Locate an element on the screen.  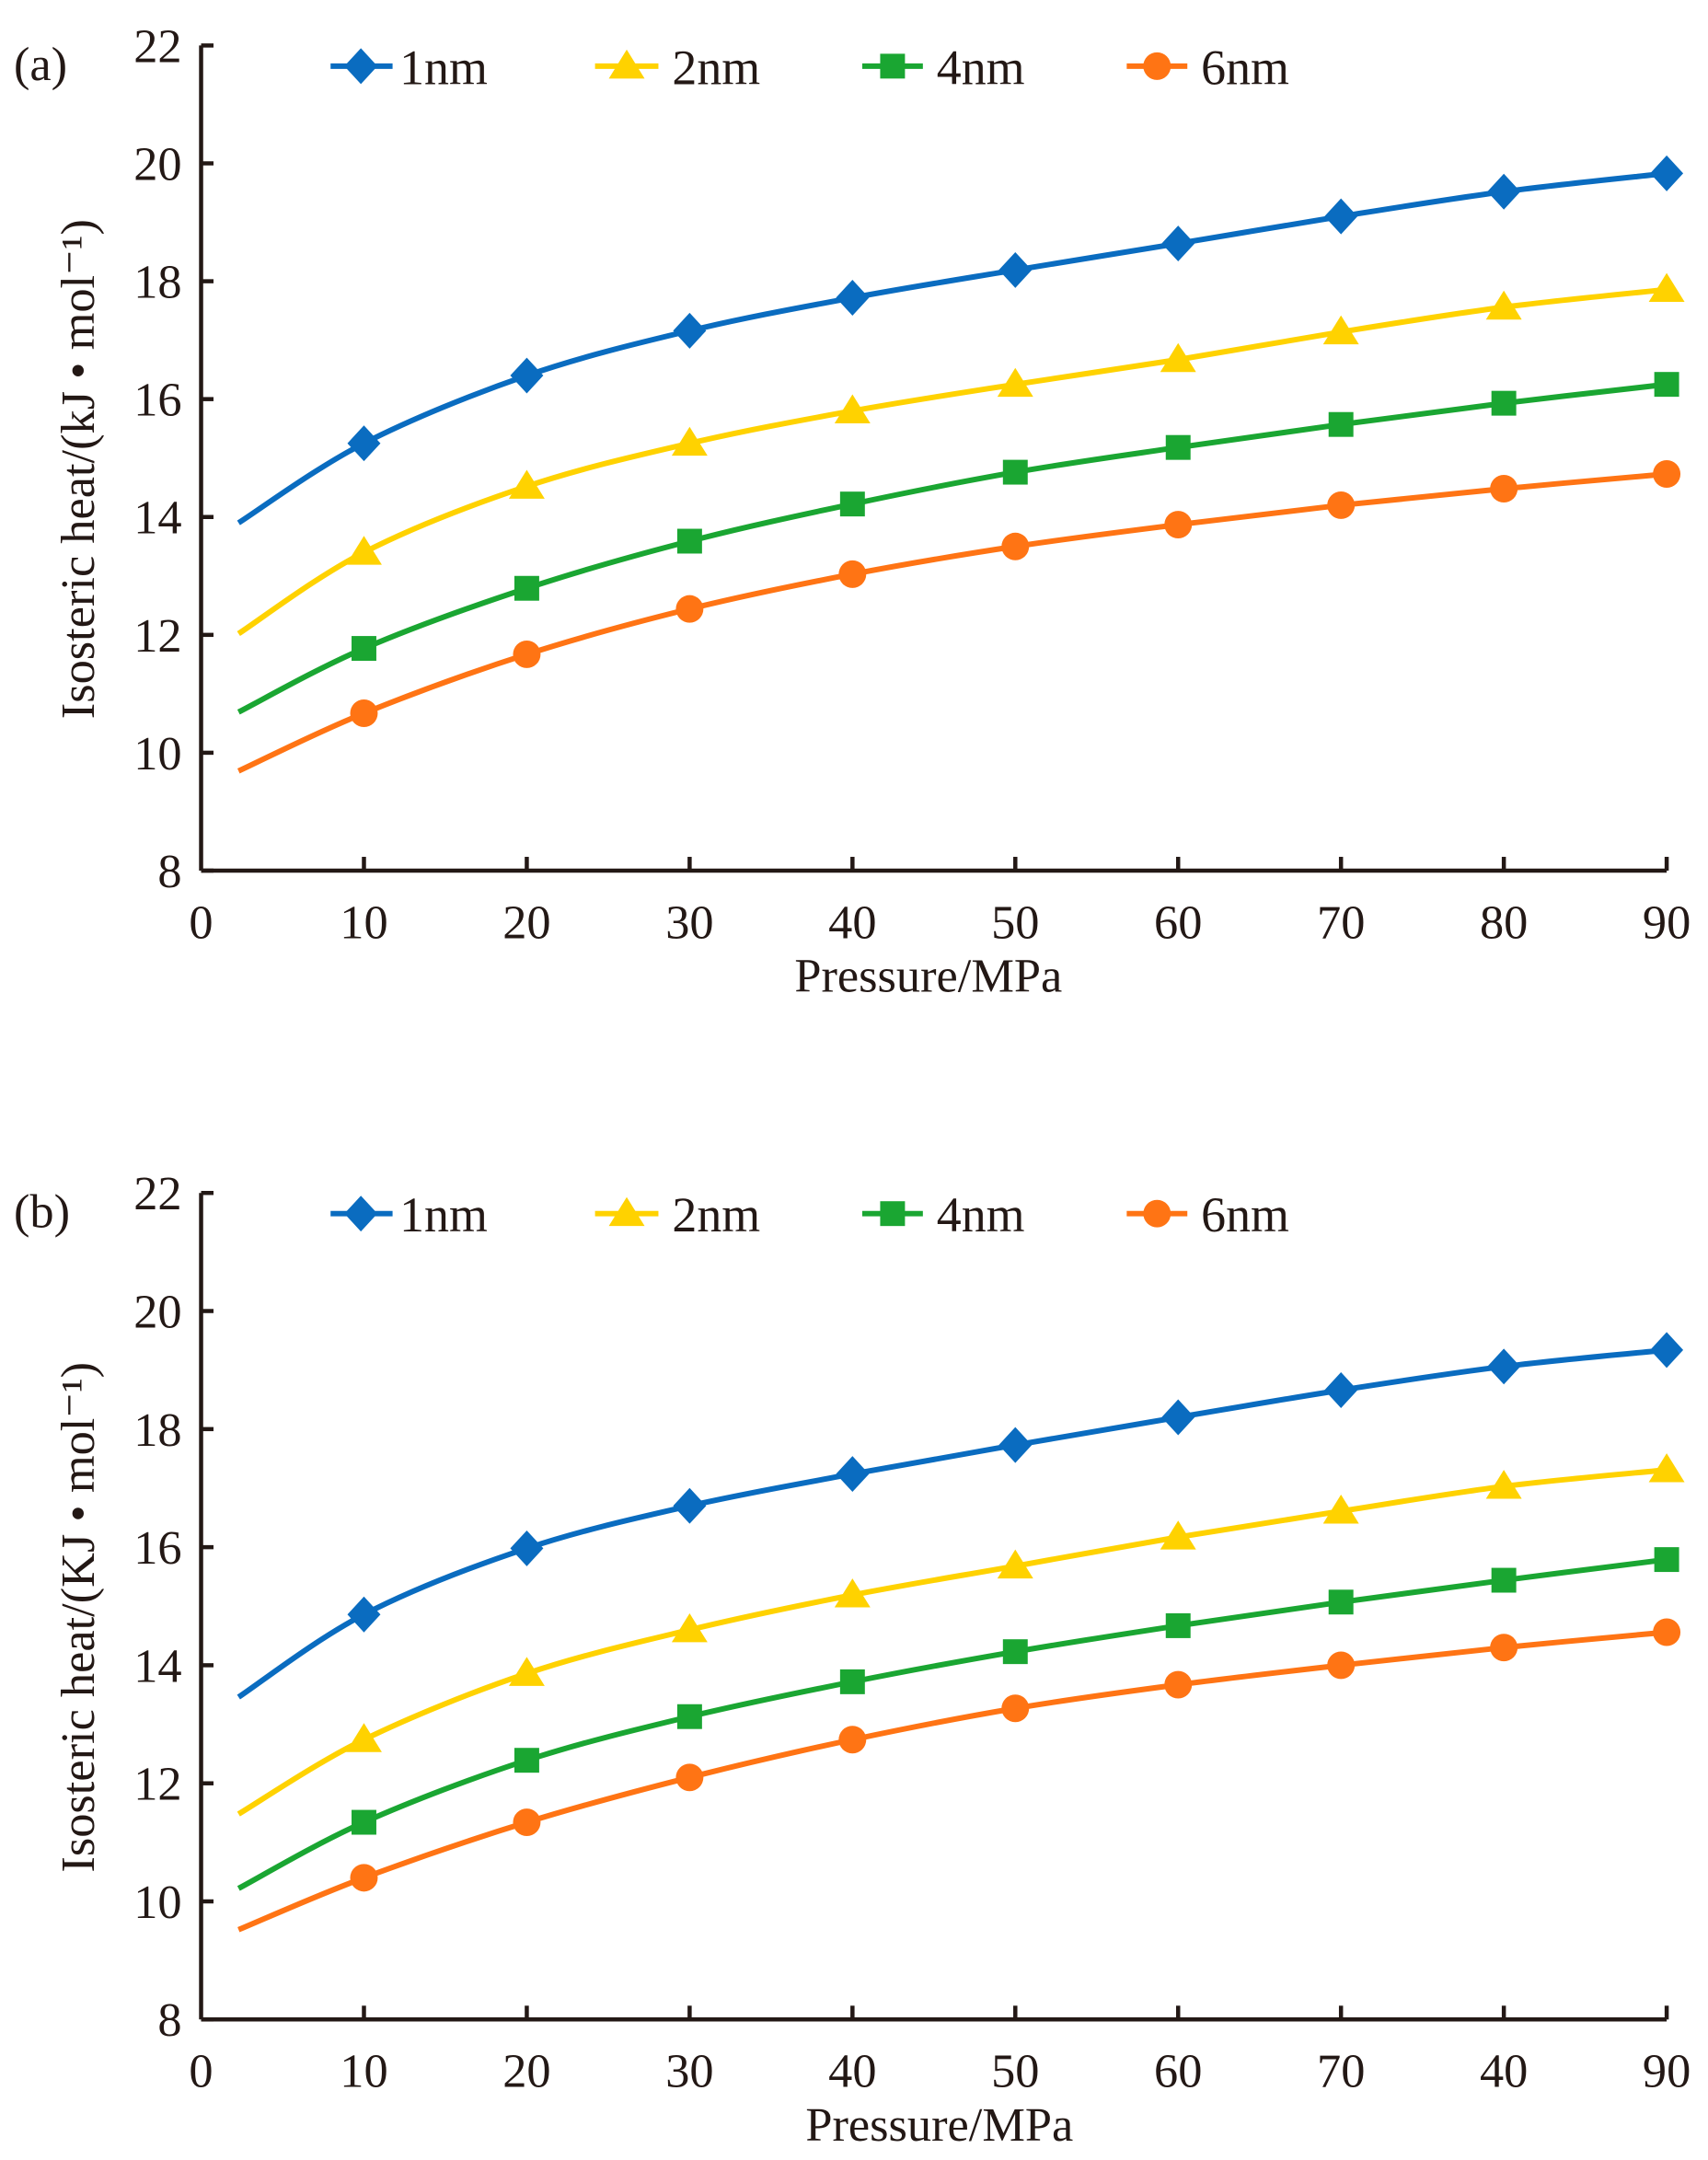
x-tick-label: 60 is located at coordinates (1178, 2071).